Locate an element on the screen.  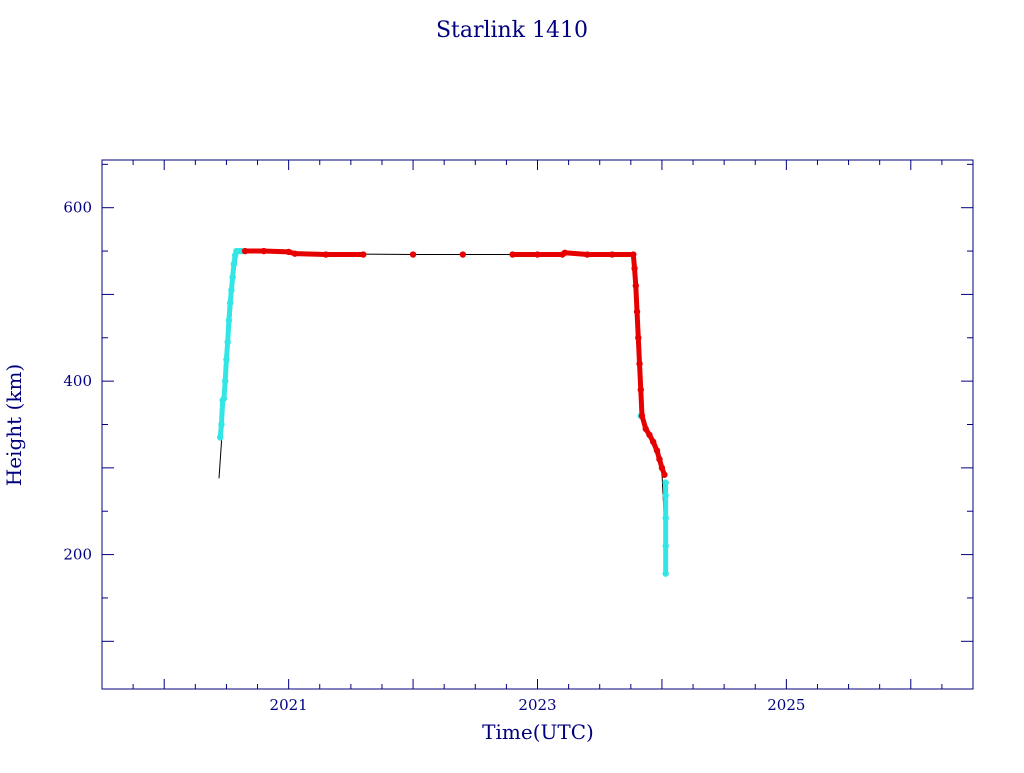
y-tick-label: 600 is located at coordinates (77, 208).